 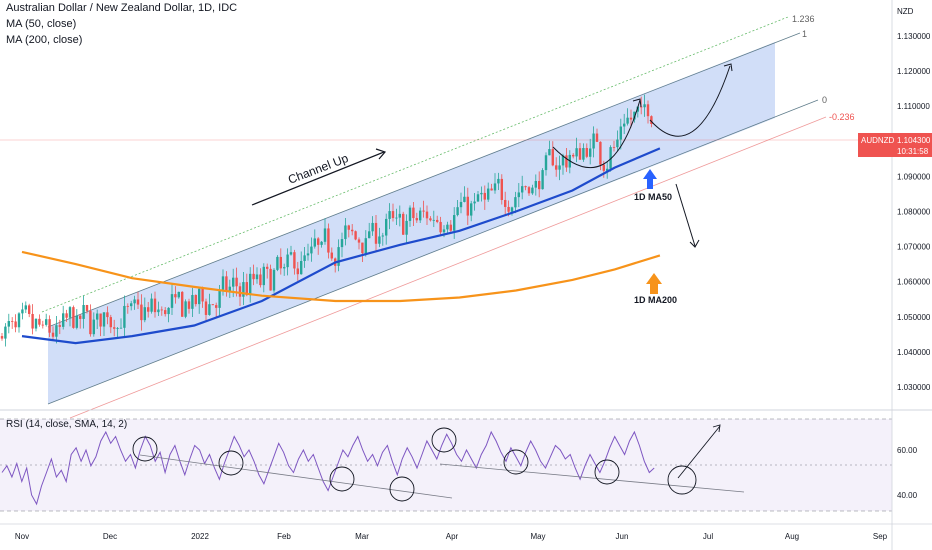 I want to click on price-tick-label: 1.090000, so click(x=914, y=176).